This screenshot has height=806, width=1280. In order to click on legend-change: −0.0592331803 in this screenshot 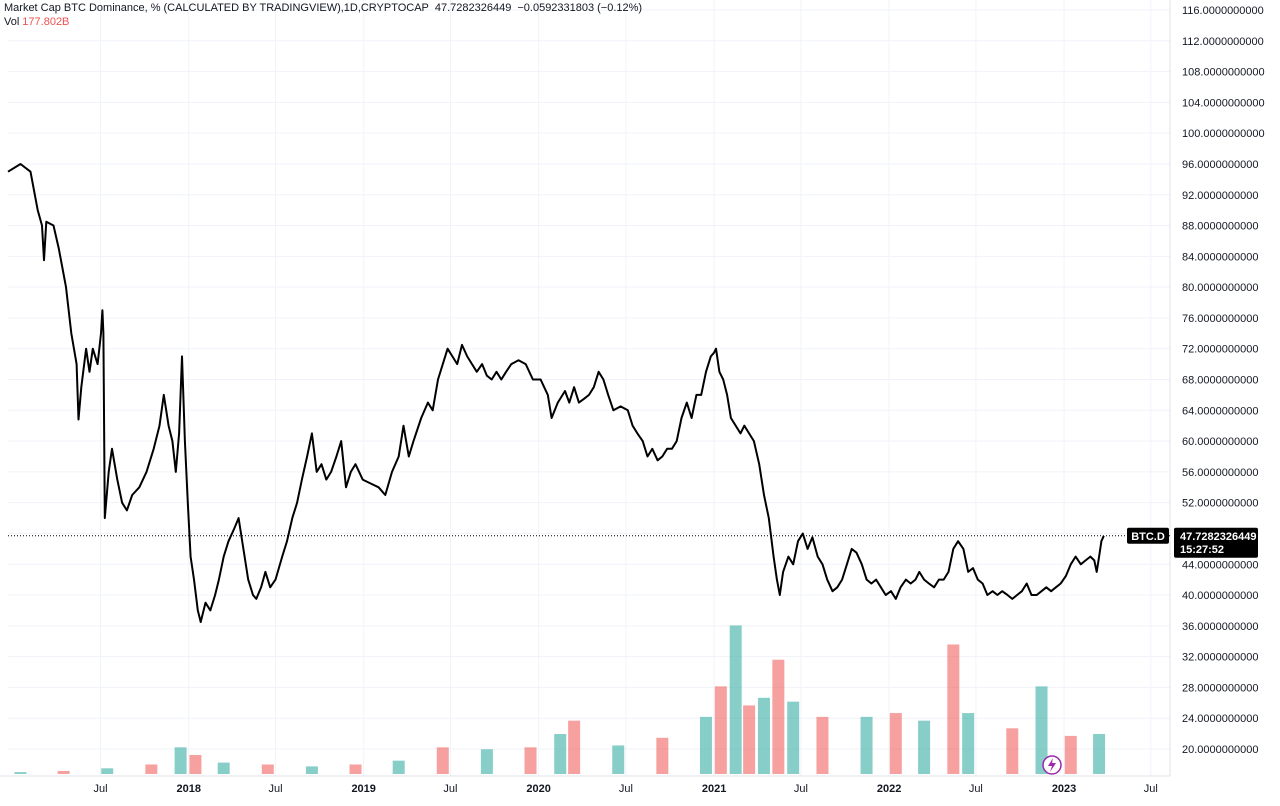, I will do `click(556, 8)`.